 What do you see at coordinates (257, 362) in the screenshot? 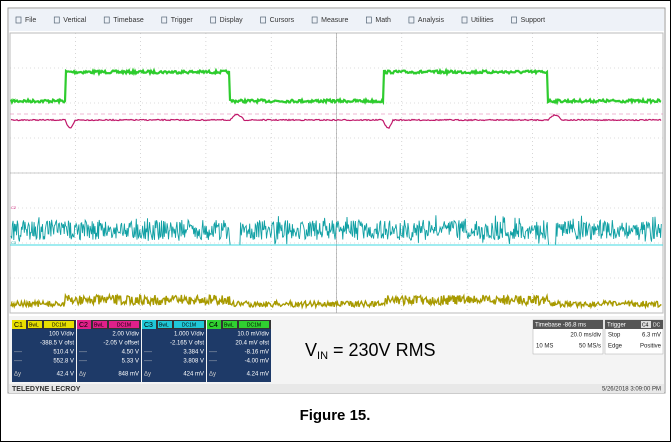
I see `reading-value: -4.00 mV` at bounding box center [257, 362].